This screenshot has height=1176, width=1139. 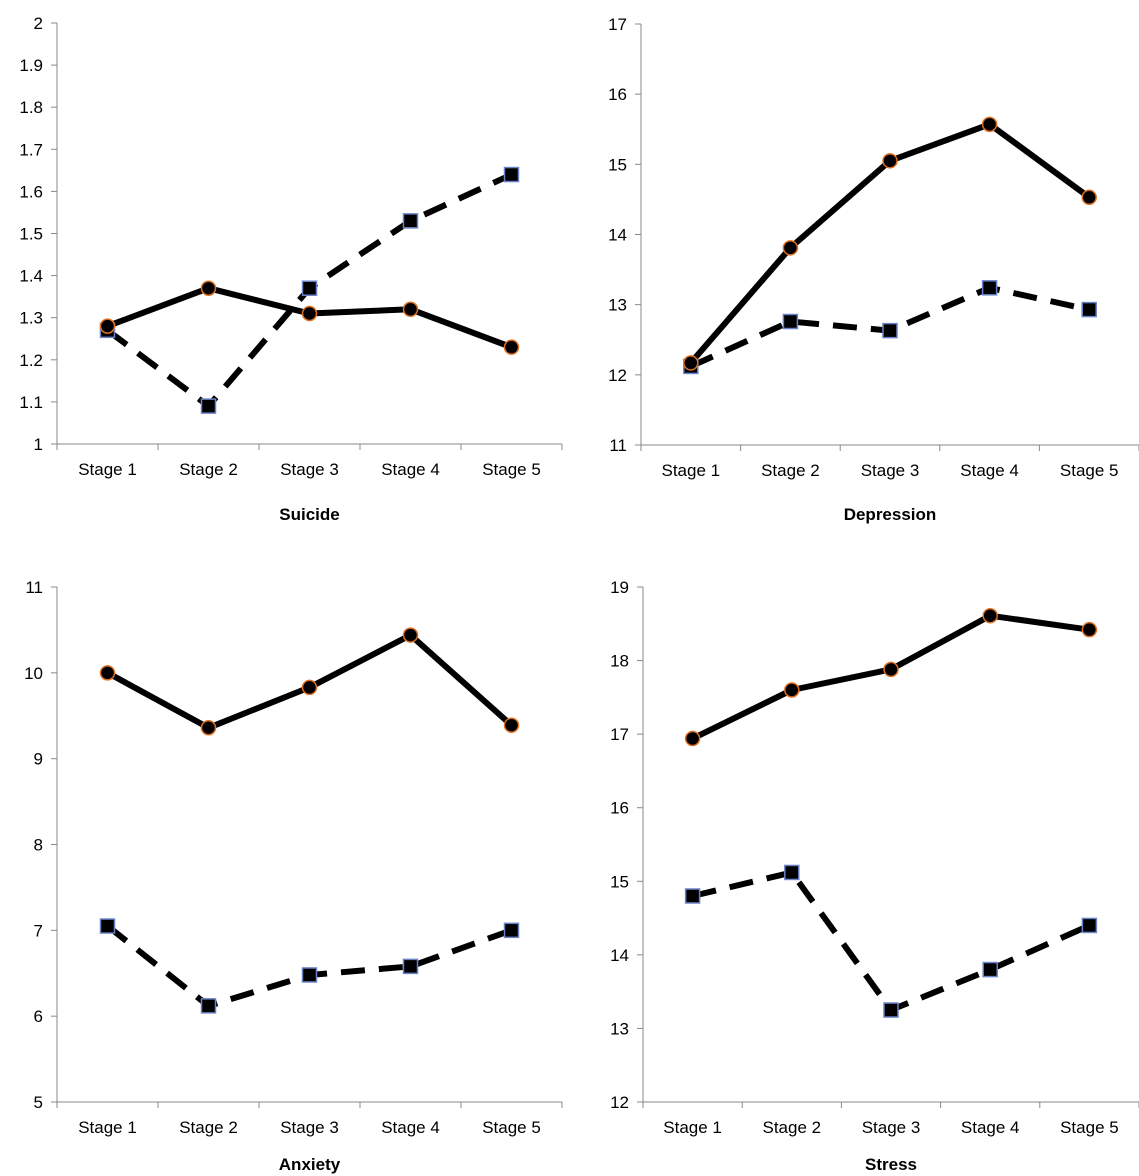 What do you see at coordinates (31, 402) in the screenshot?
I see `y-tick-label: 1.1` at bounding box center [31, 402].